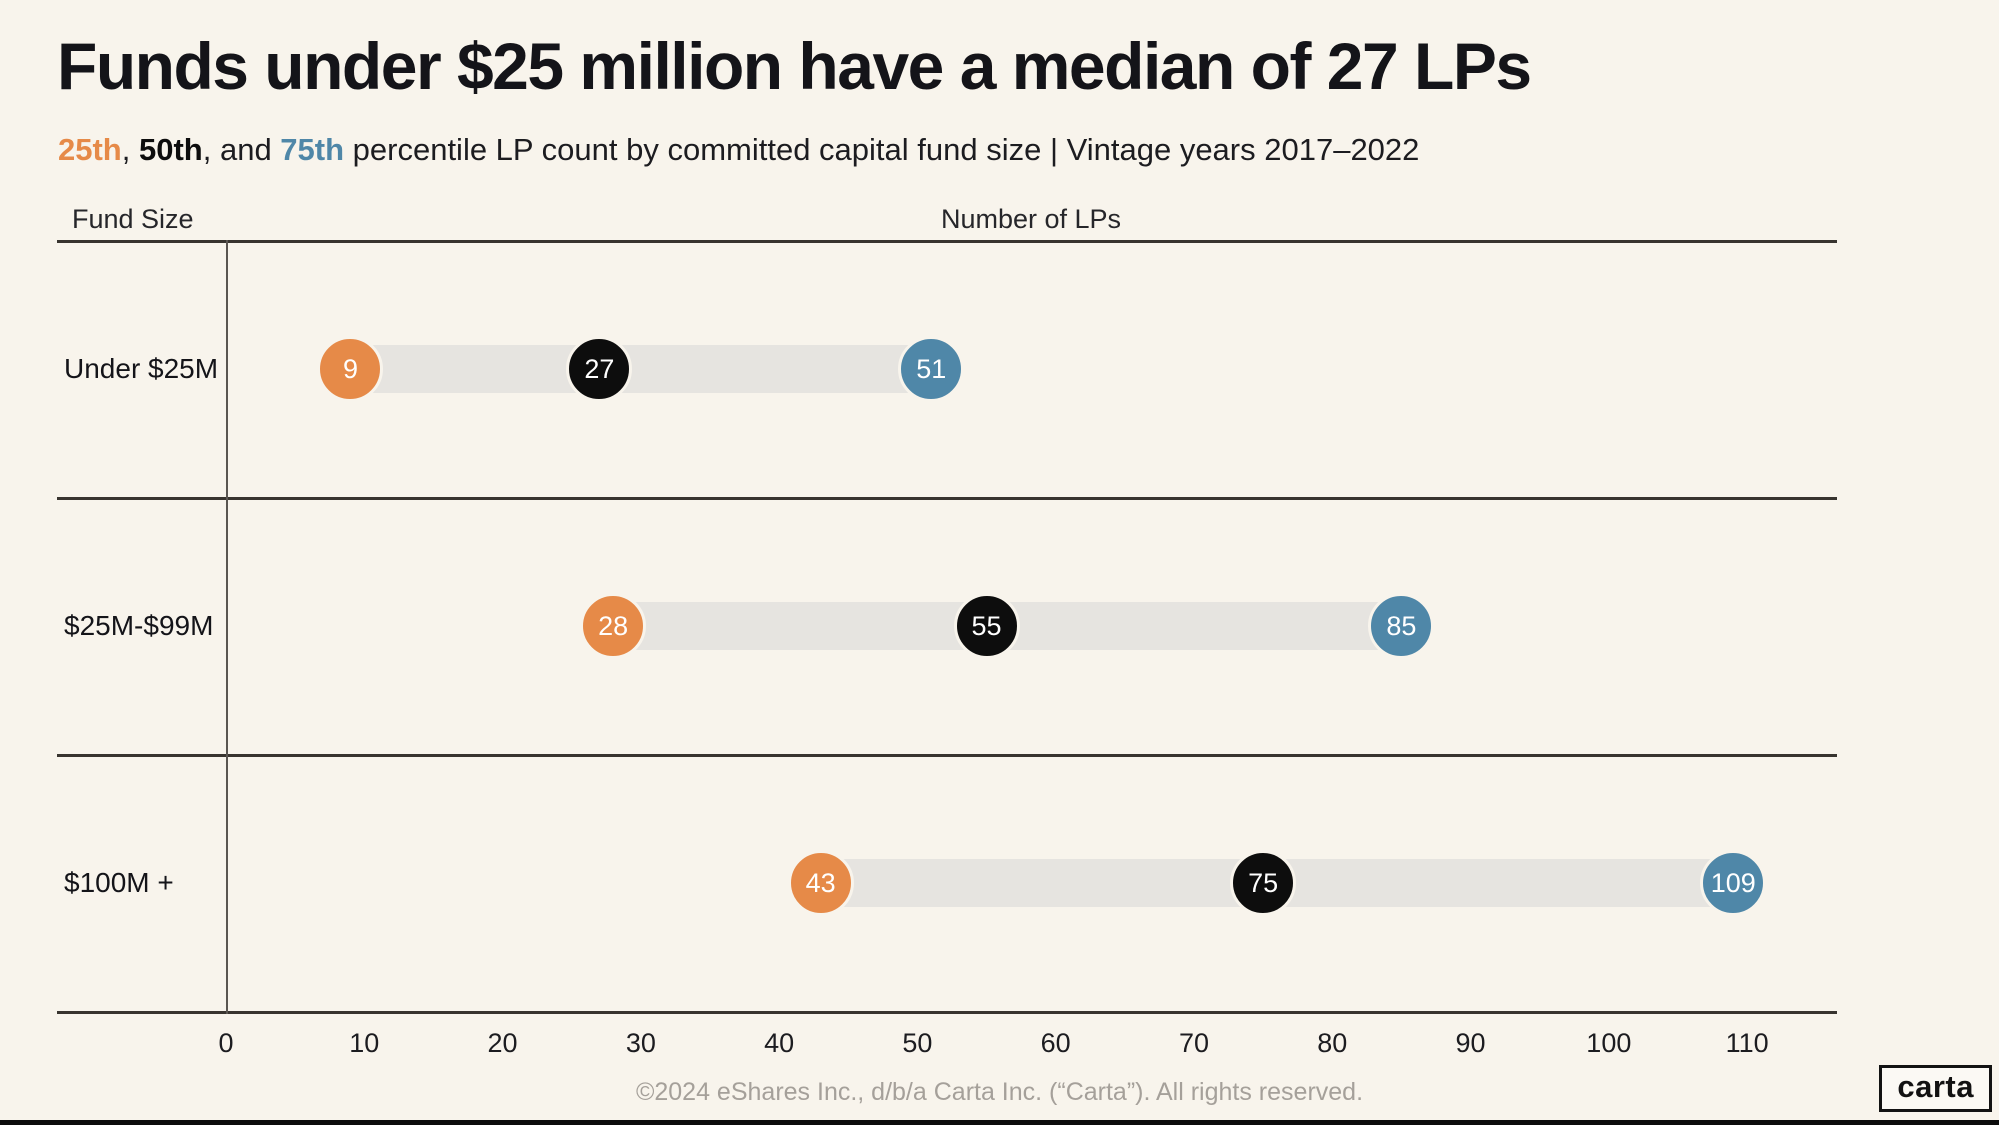  I want to click on x-tick-60: 60, so click(1055, 1043).